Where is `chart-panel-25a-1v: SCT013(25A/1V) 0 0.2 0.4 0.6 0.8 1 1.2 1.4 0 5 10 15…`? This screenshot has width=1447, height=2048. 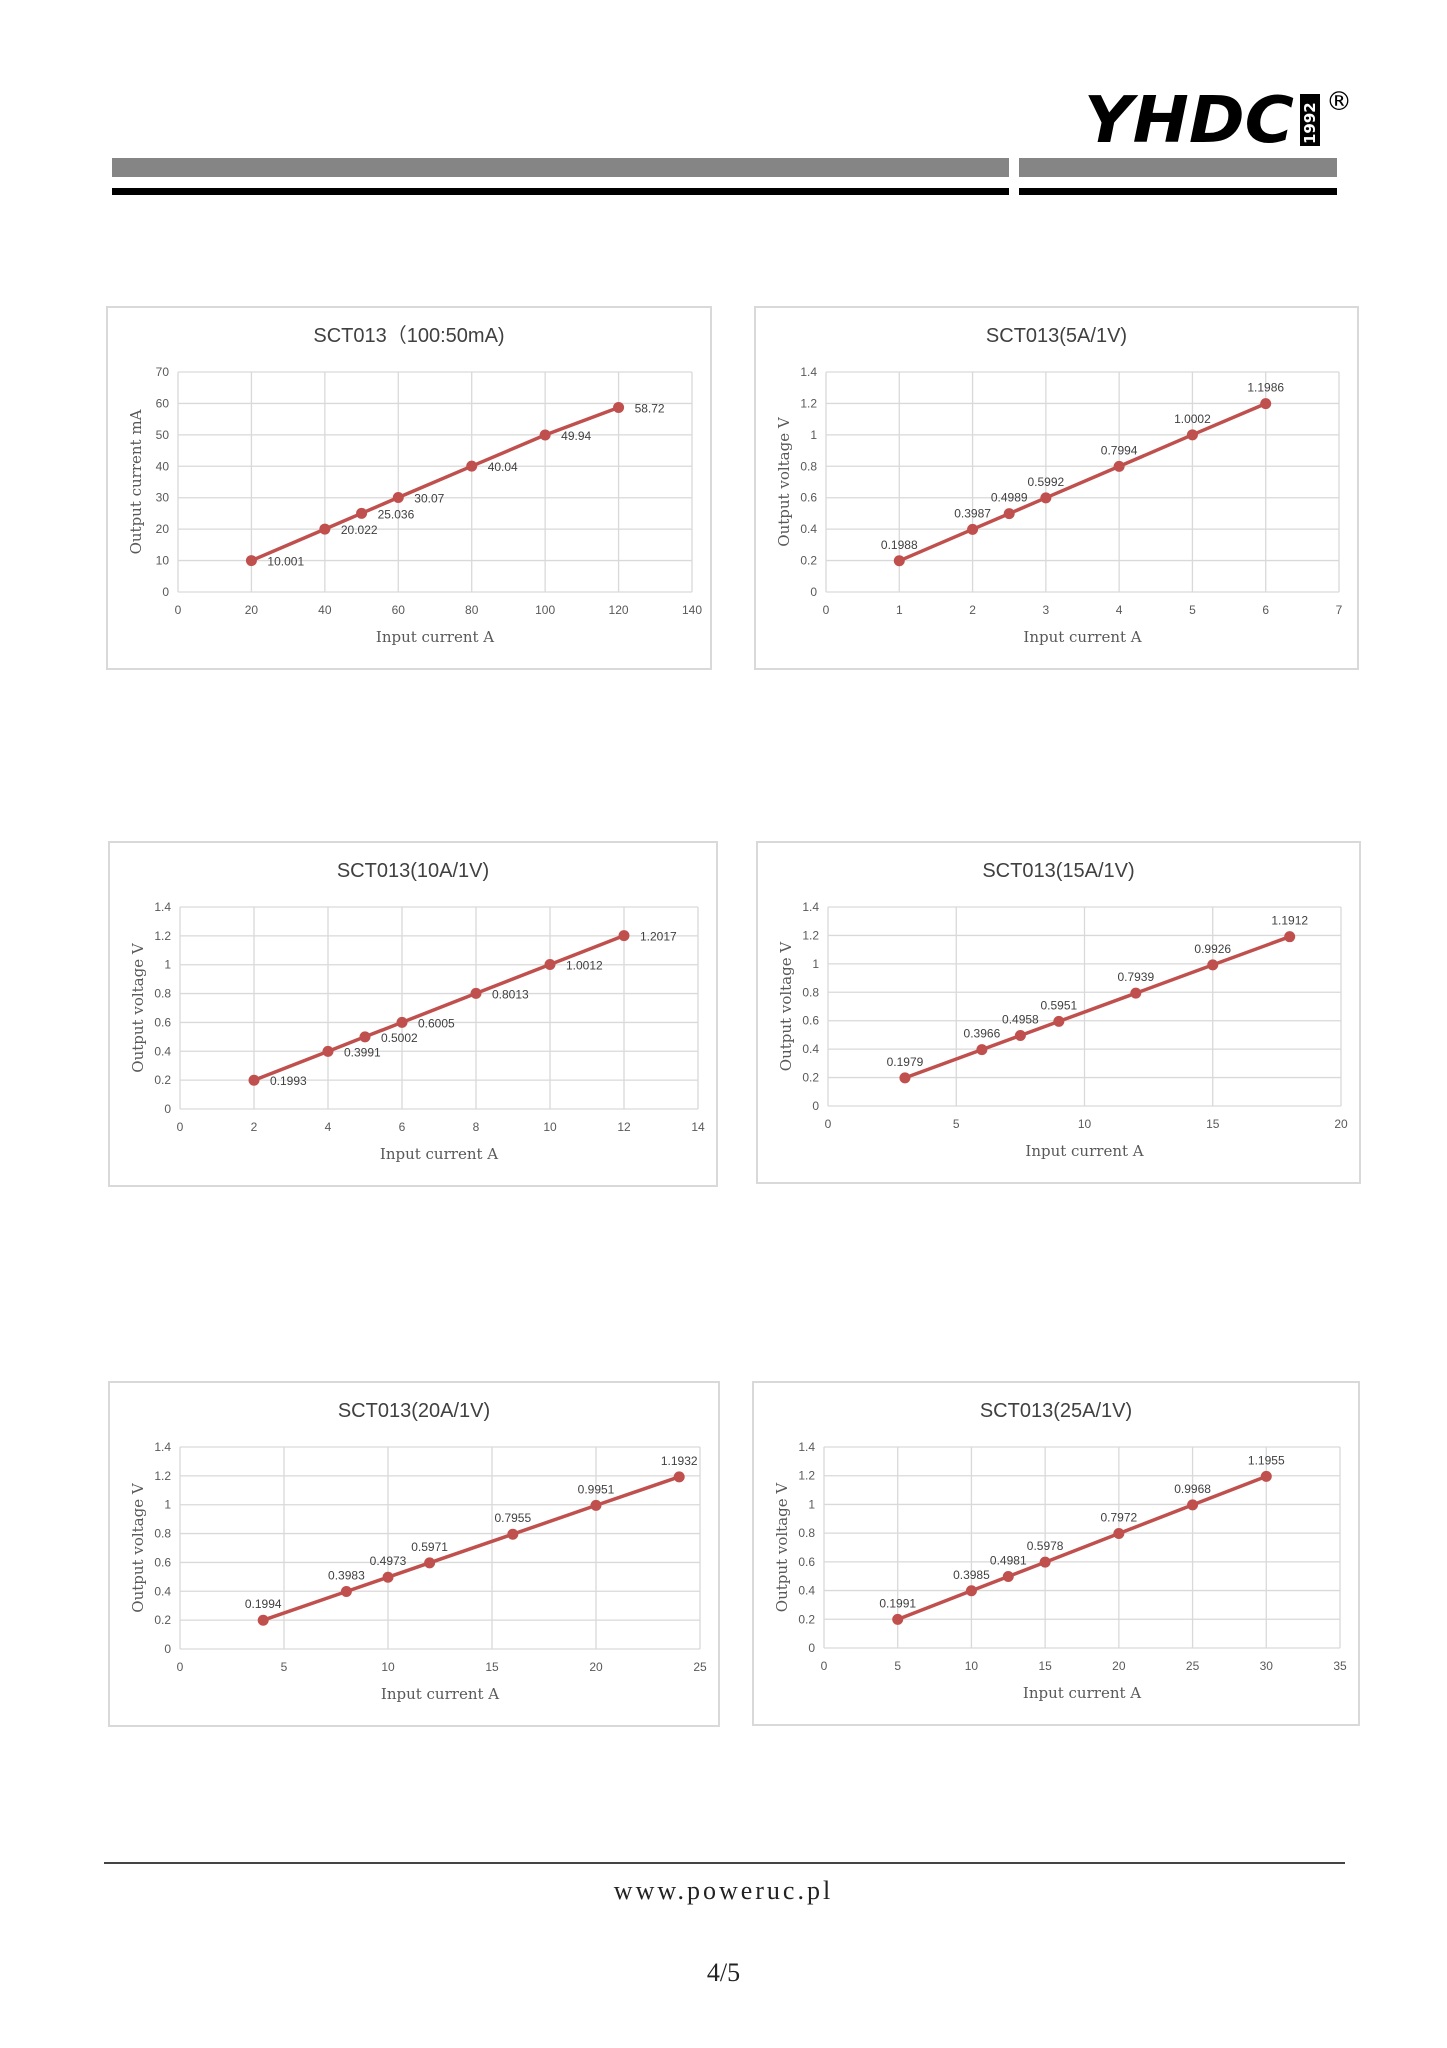
chart-panel-25a-1v: SCT013(25A/1V) 0 0.2 0.4 0.6 0.8 1 1.2 1.4 0 5 10 15… is located at coordinates (1056, 1553).